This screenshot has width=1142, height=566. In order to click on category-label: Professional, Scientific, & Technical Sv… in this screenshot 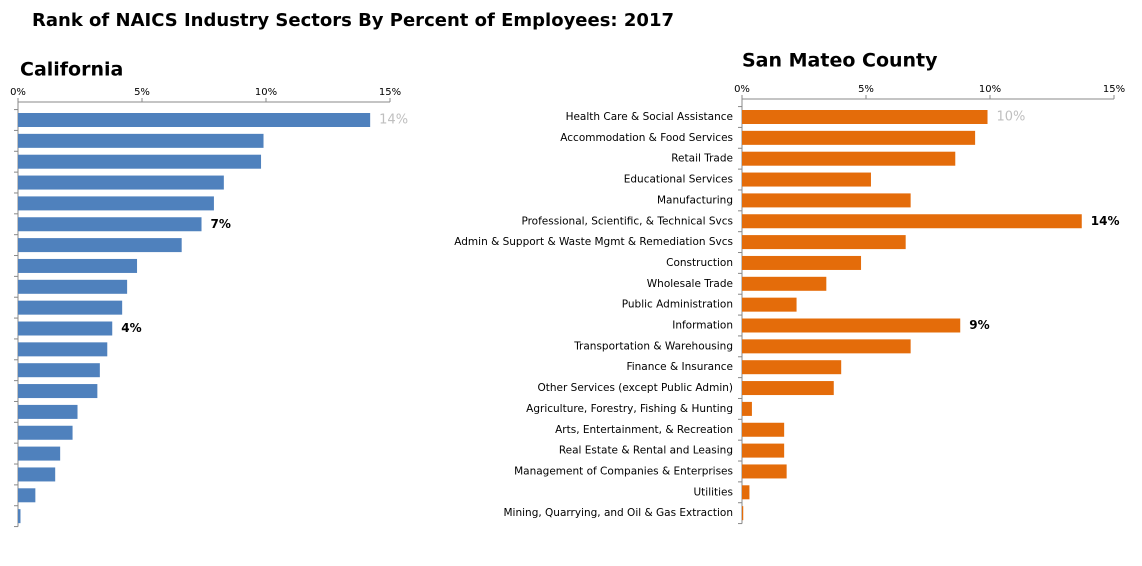, I will do `click(627, 221)`.